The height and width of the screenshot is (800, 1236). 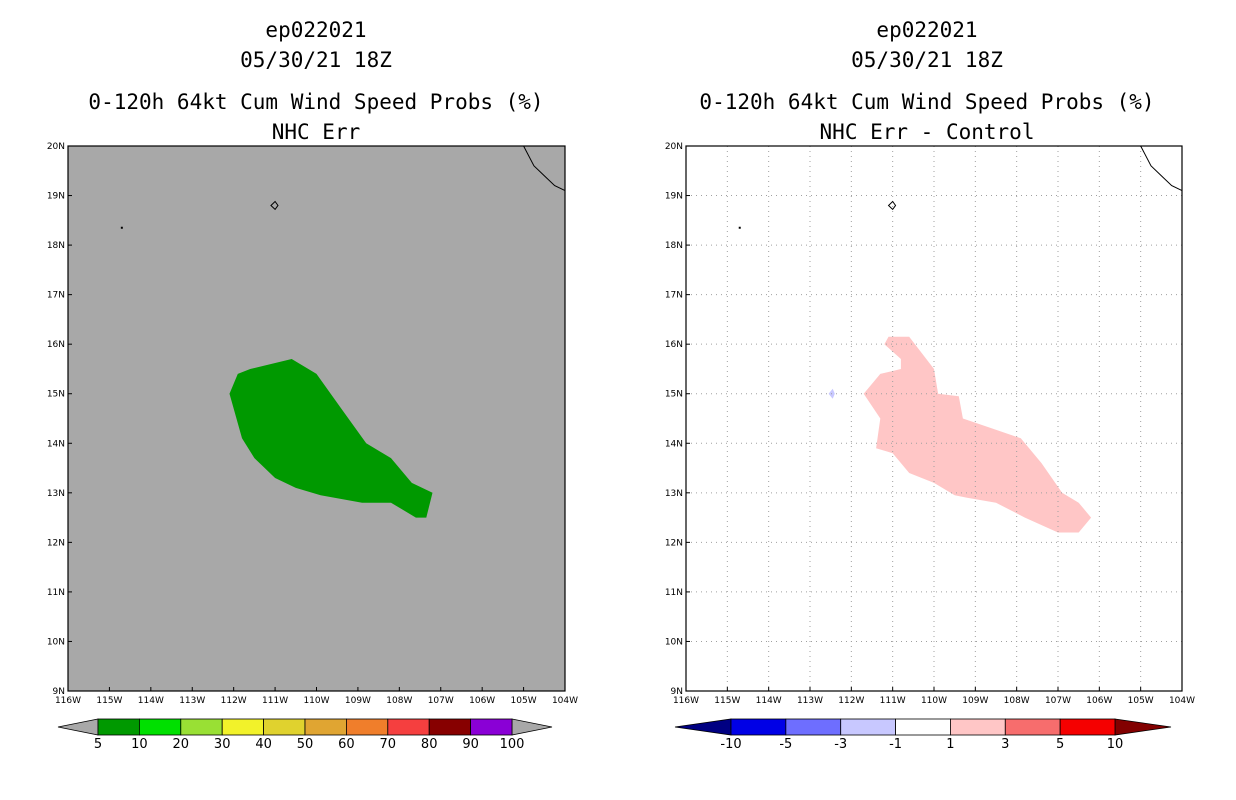 What do you see at coordinates (109, 701) in the screenshot?
I see `left-xtick-label: 115W` at bounding box center [109, 701].